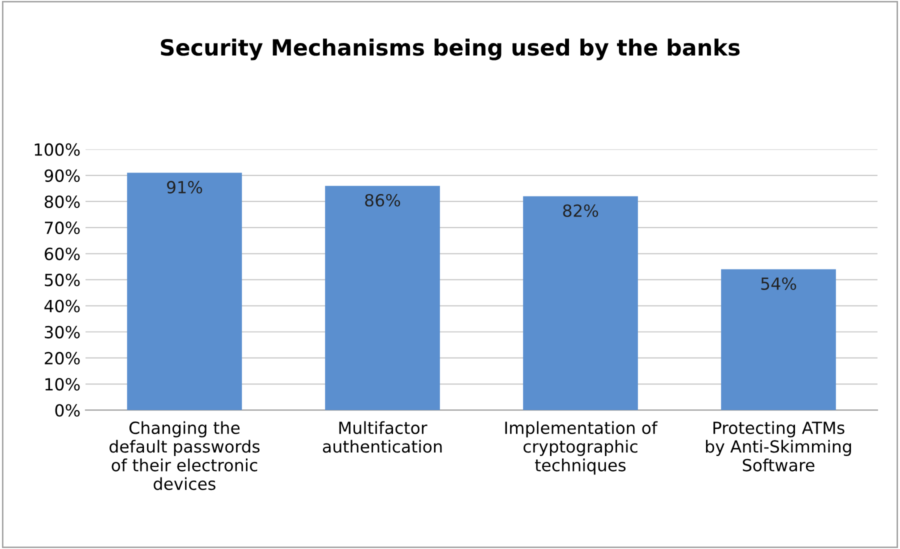 The height and width of the screenshot is (549, 900). What do you see at coordinates (62, 254) in the screenshot?
I see `y-tick-label: 60%` at bounding box center [62, 254].